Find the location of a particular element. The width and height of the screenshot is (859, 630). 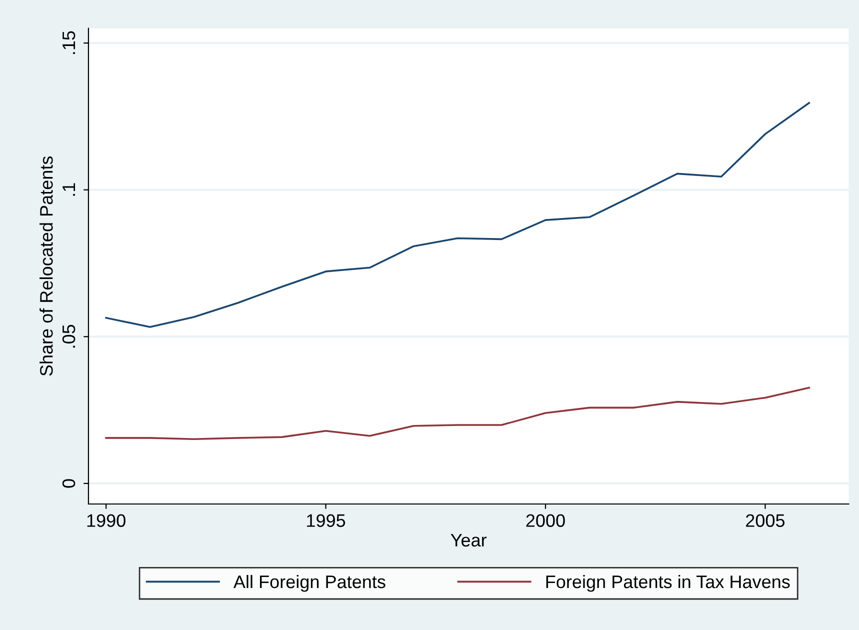

y-axis-title: Share of Relocated Patents is located at coordinates (46, 266).